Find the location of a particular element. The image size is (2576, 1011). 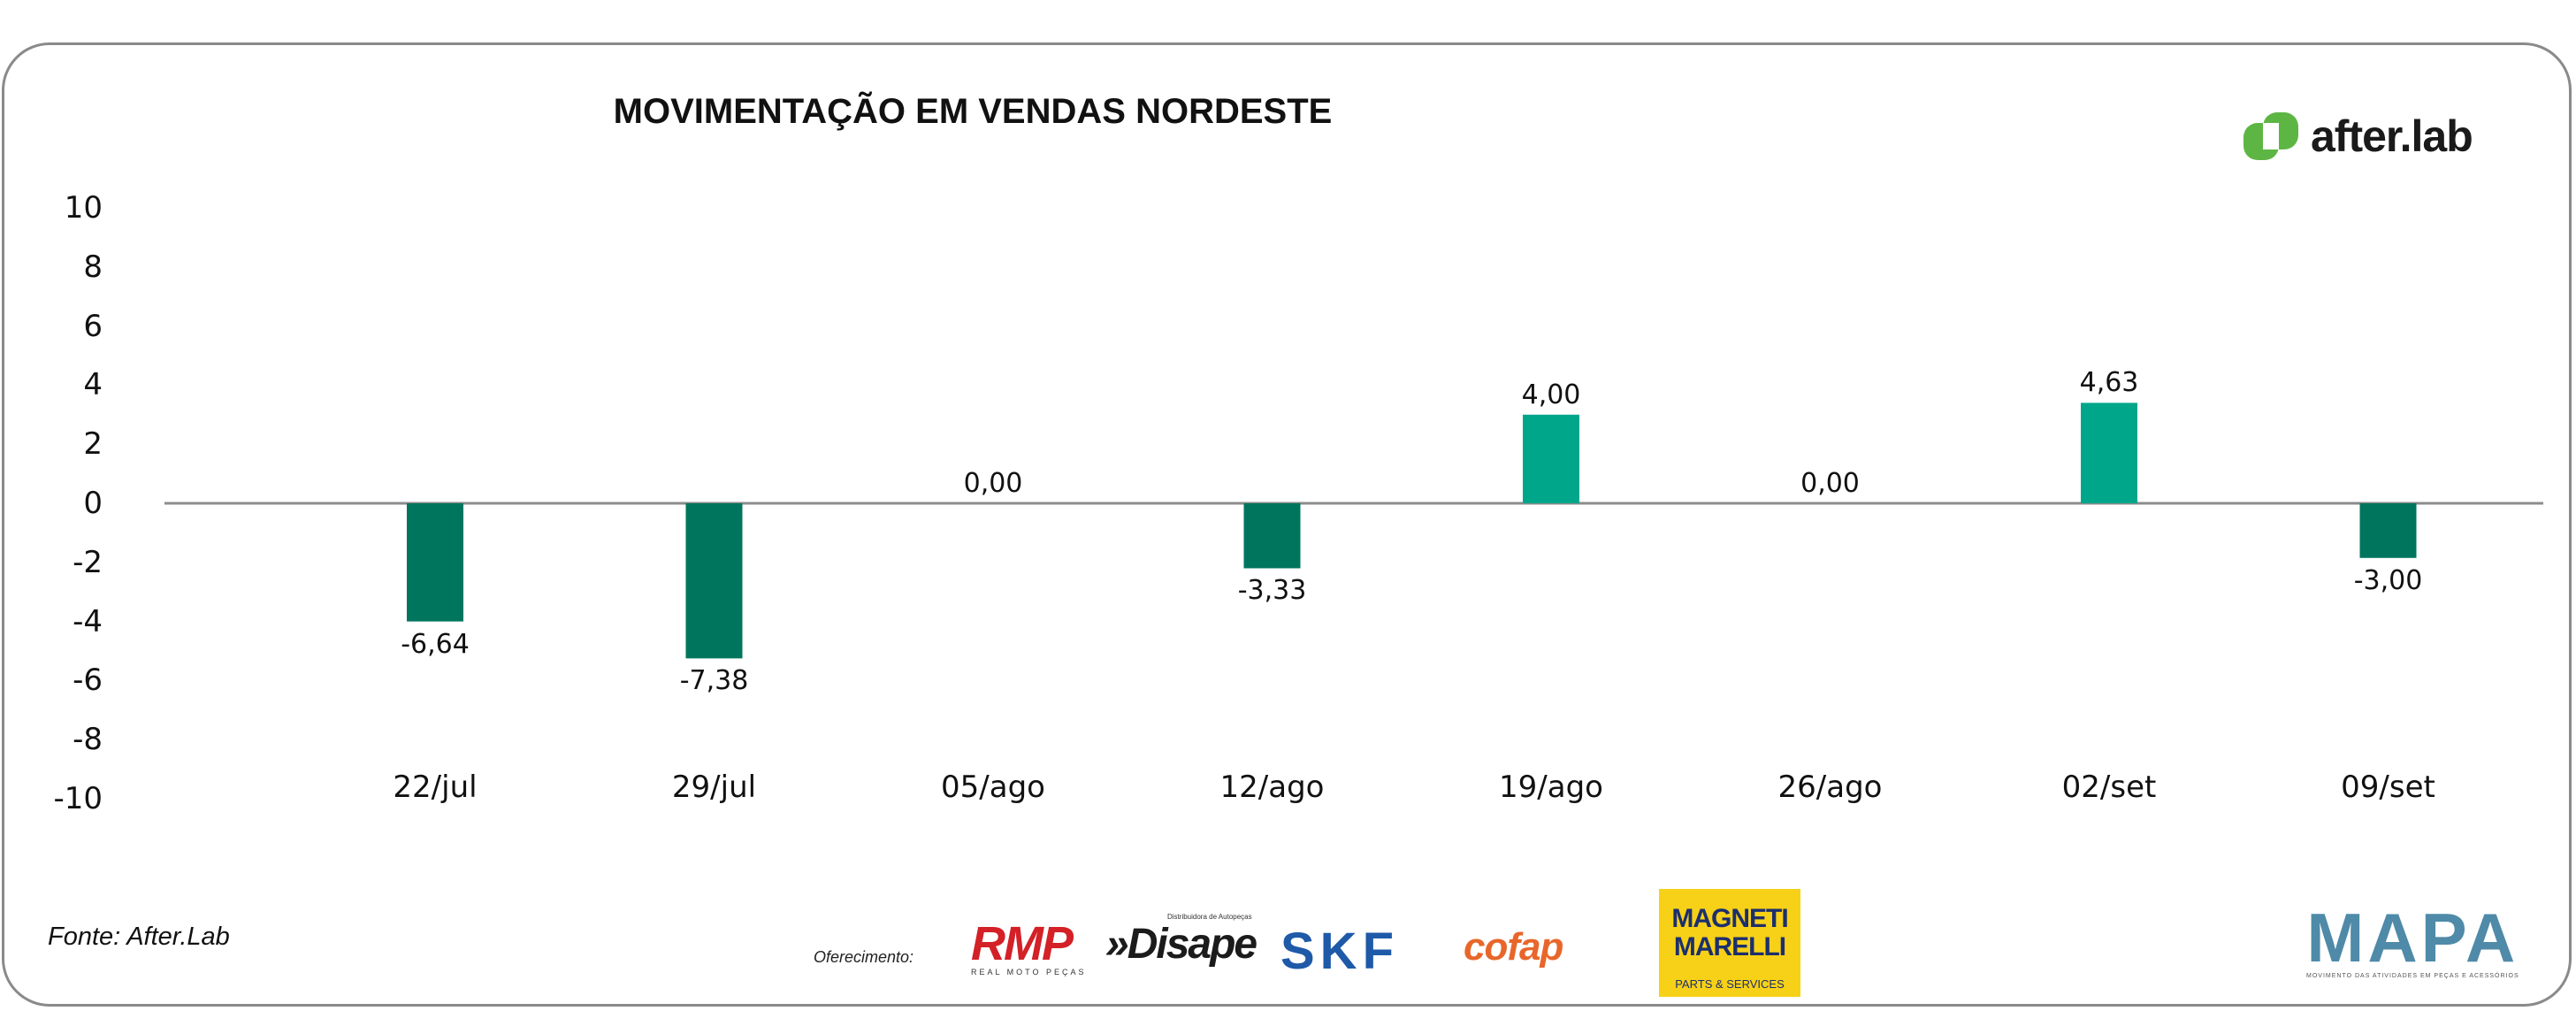

afterlab-logo-text: after.lab is located at coordinates (2392, 136).